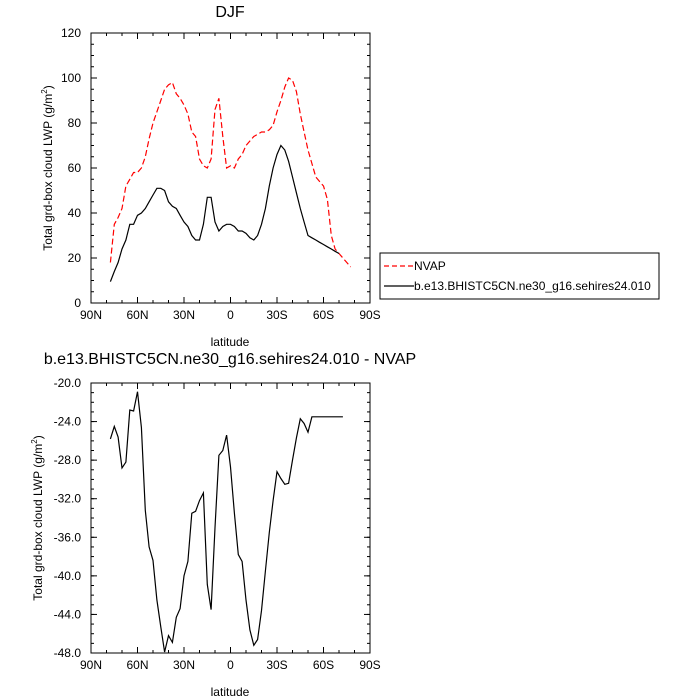  What do you see at coordinates (184, 315) in the screenshot?
I see `top-x-tick-label: 30N` at bounding box center [184, 315].